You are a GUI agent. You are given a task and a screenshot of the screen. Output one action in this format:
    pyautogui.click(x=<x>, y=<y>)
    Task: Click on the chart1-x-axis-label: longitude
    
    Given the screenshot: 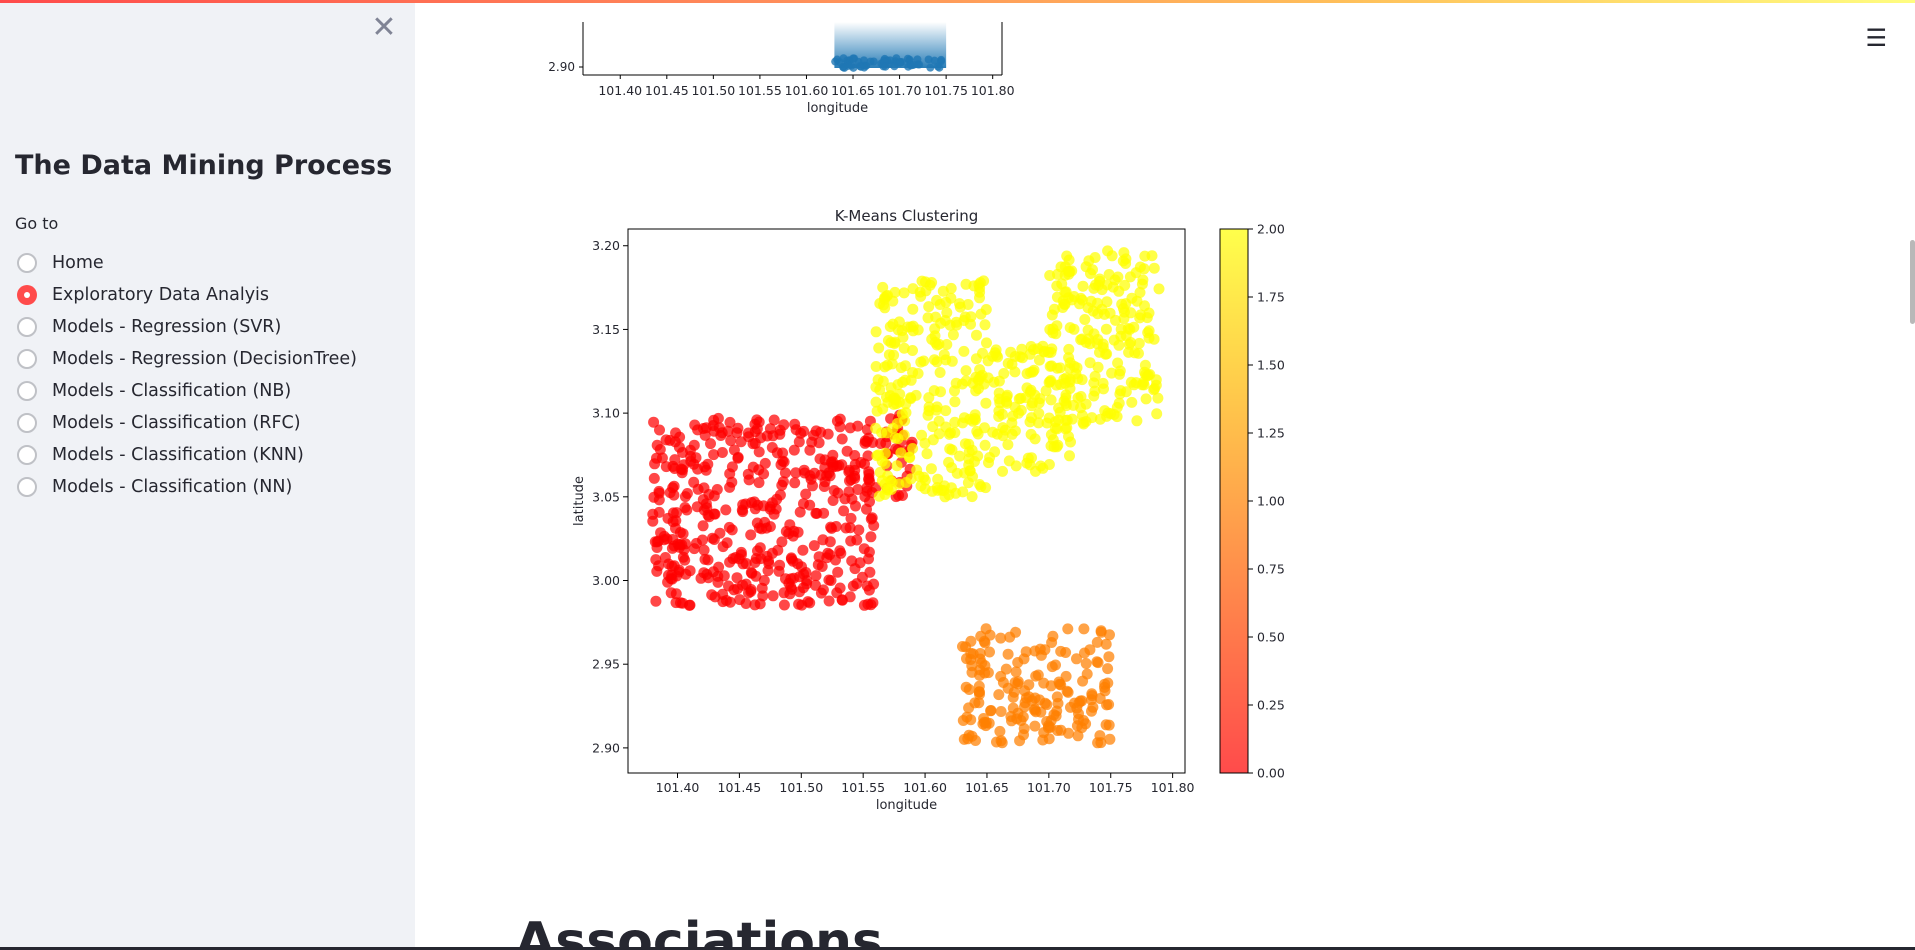 What is the action you would take?
    pyautogui.click(x=837, y=108)
    